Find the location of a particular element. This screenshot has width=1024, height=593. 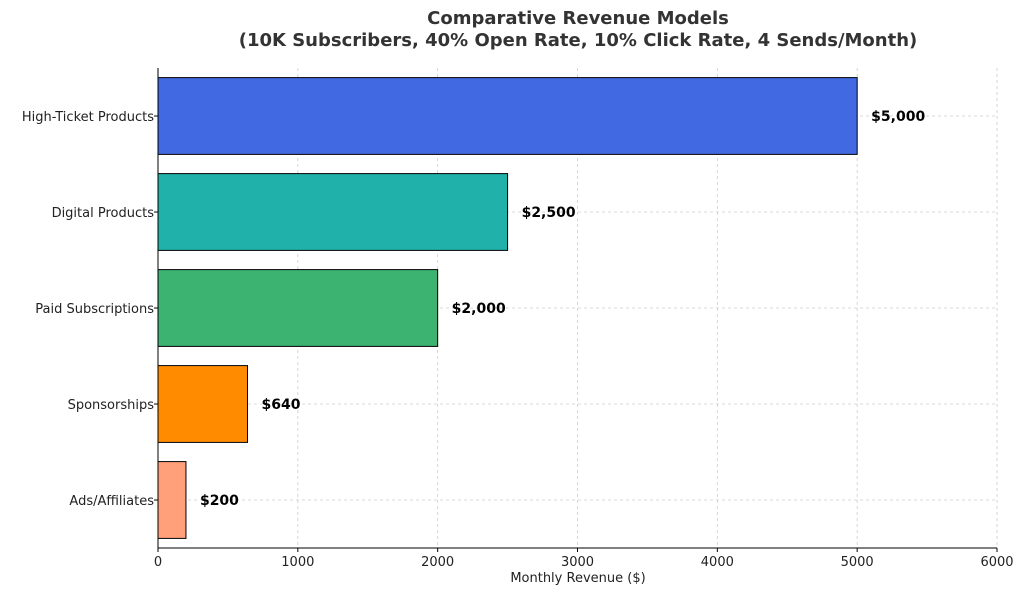

y-tick-label: Digital Products is located at coordinates (103, 213).